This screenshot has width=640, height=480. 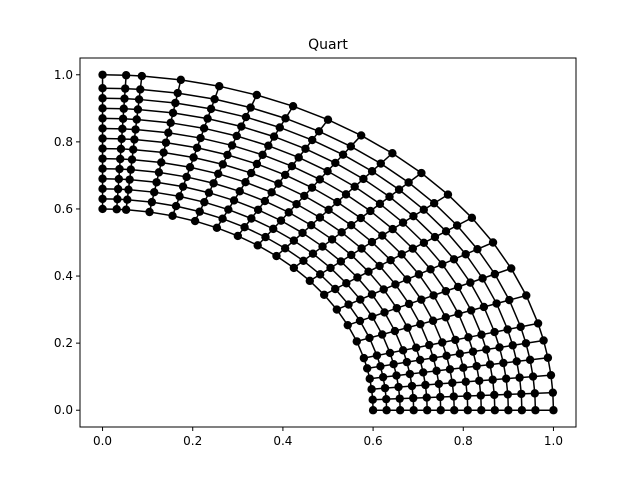 What do you see at coordinates (63, 75) in the screenshot?
I see `y-tick-label: 1.0` at bounding box center [63, 75].